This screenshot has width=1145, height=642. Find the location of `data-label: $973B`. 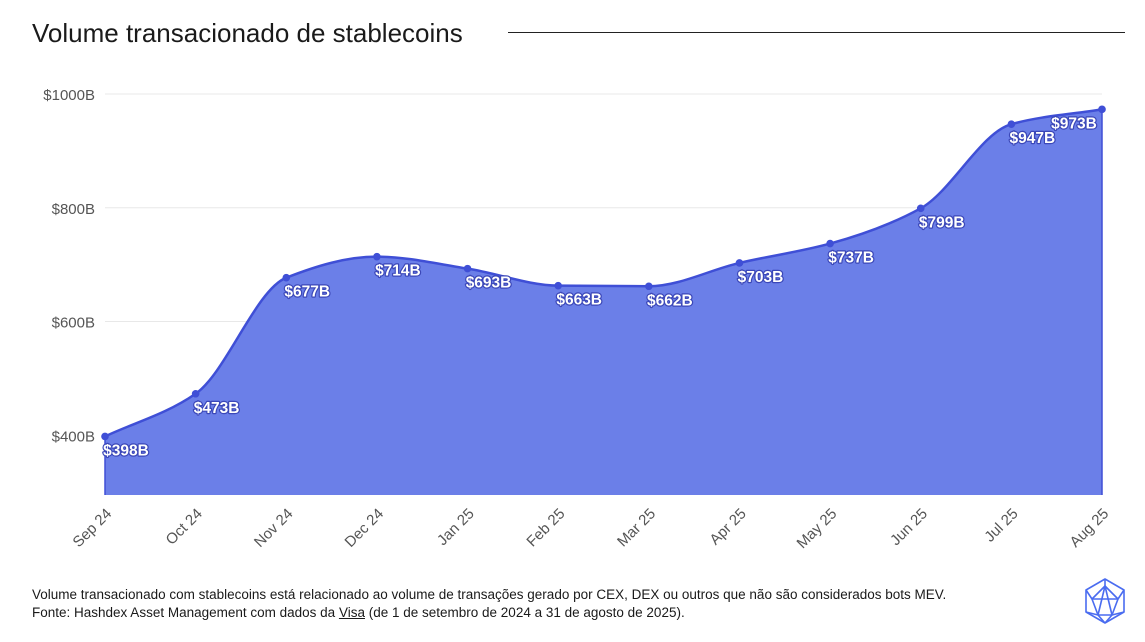

data-label: $973B is located at coordinates (1074, 123).